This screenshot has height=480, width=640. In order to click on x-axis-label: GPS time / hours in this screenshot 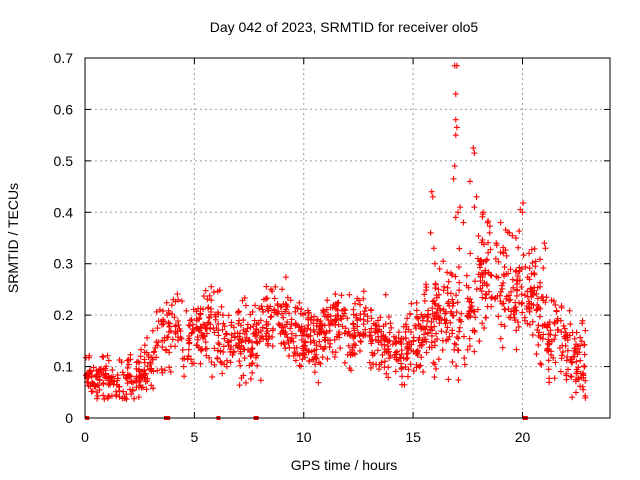, I will do `click(344, 465)`.